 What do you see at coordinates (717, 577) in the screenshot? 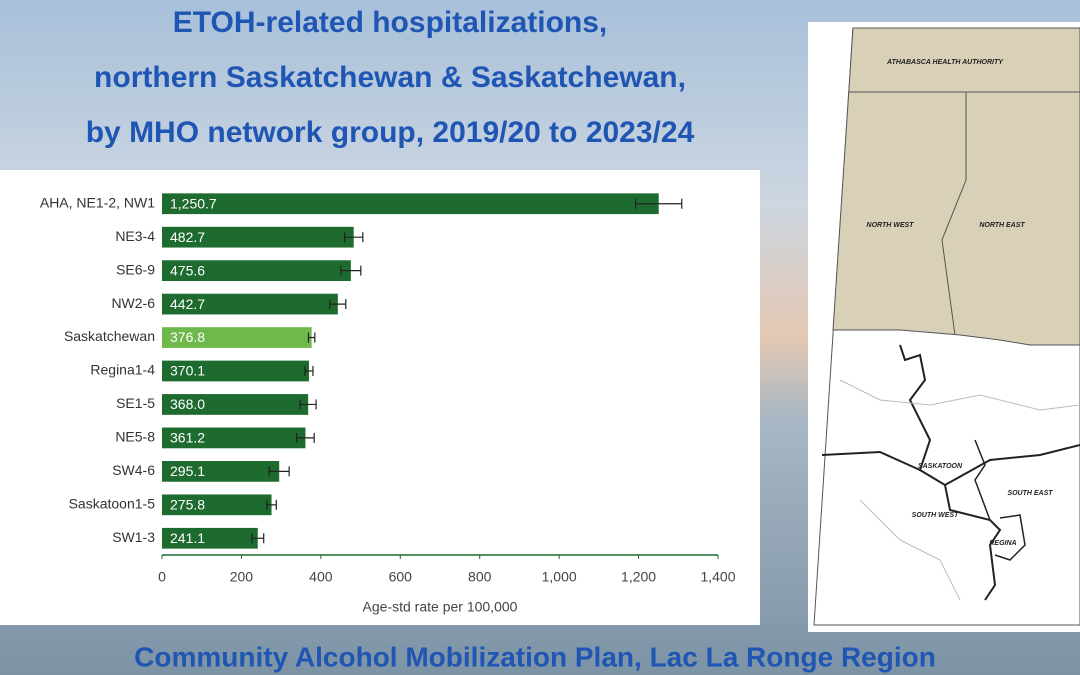
I see `x-tick-label: 1,400` at bounding box center [717, 577].